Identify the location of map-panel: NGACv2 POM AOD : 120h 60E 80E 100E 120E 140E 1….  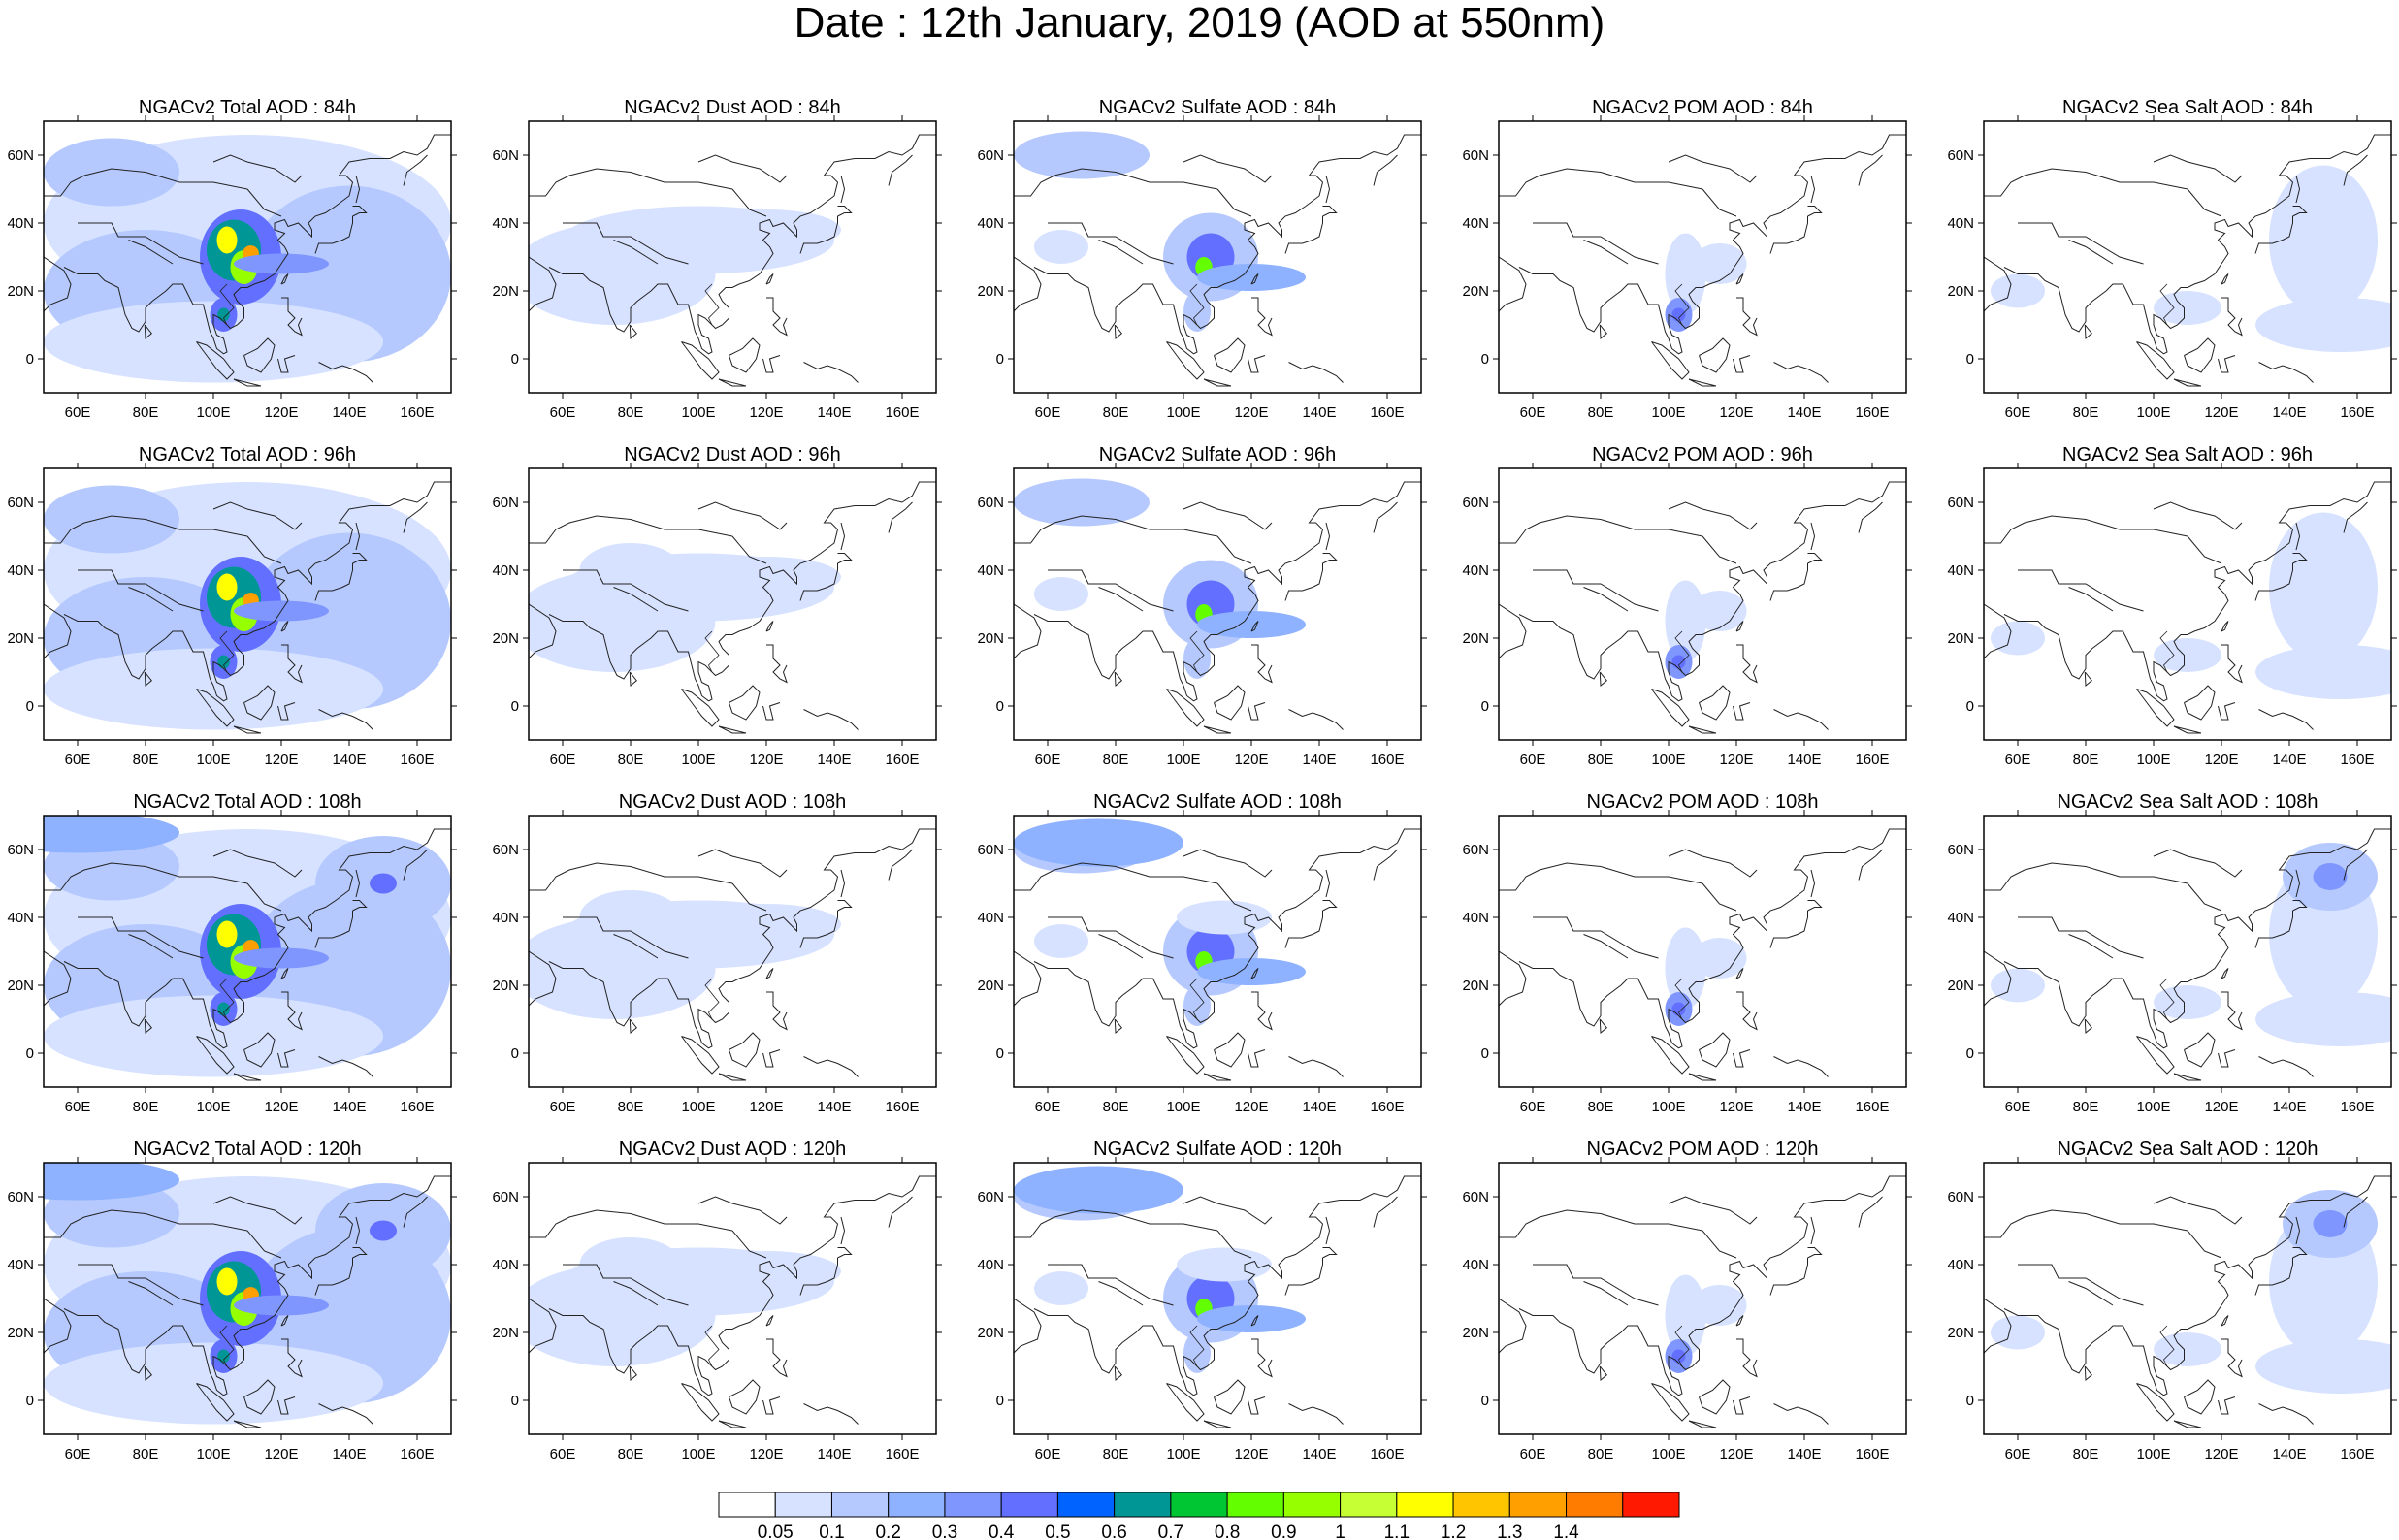
(1687, 1300).